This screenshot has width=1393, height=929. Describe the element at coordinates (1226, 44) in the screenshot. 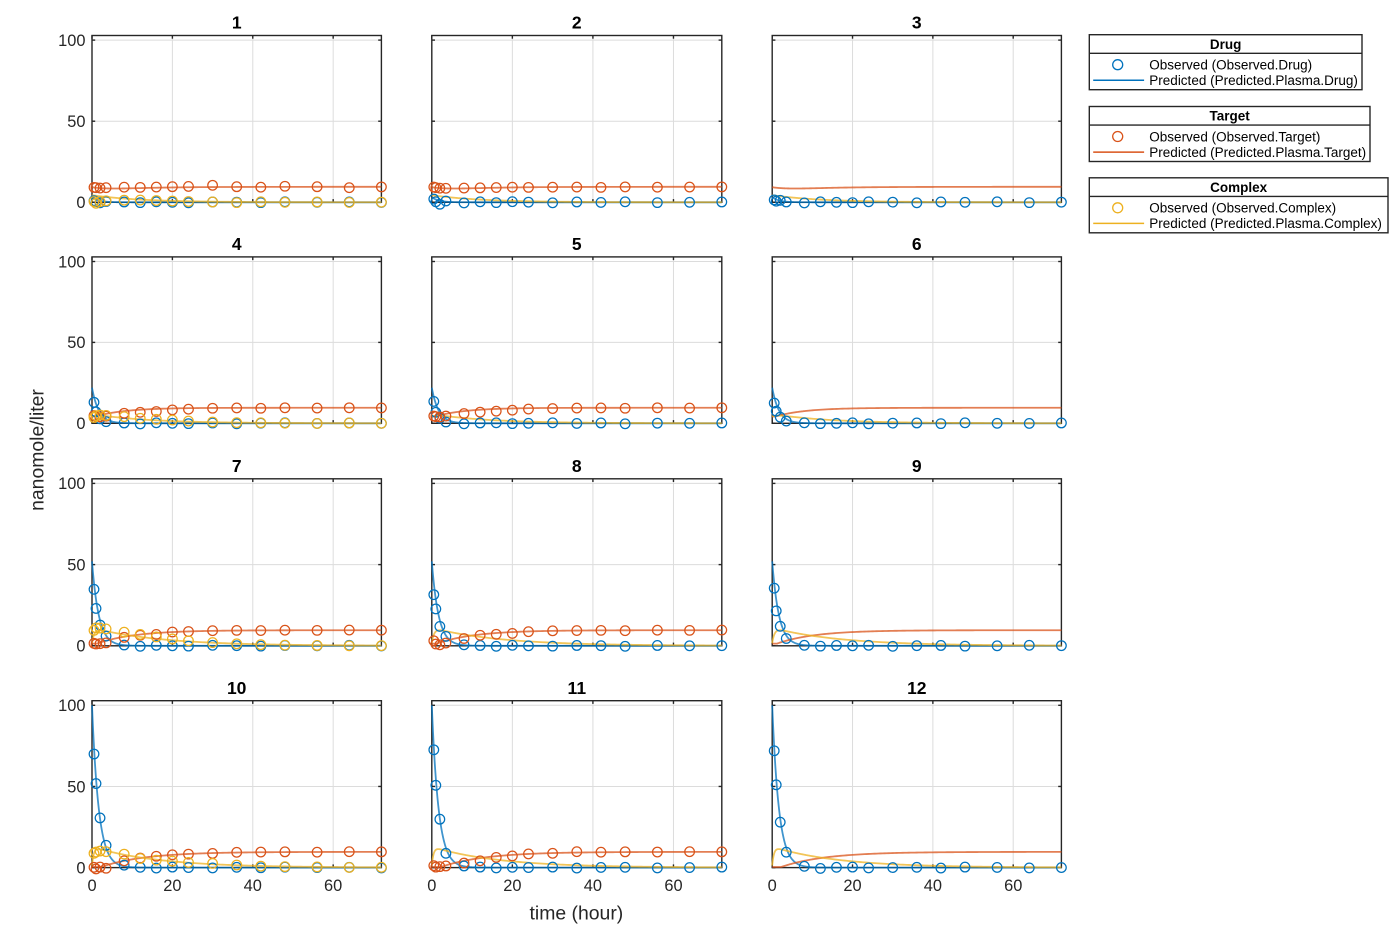

I see `svg-text: Drug` at that location.